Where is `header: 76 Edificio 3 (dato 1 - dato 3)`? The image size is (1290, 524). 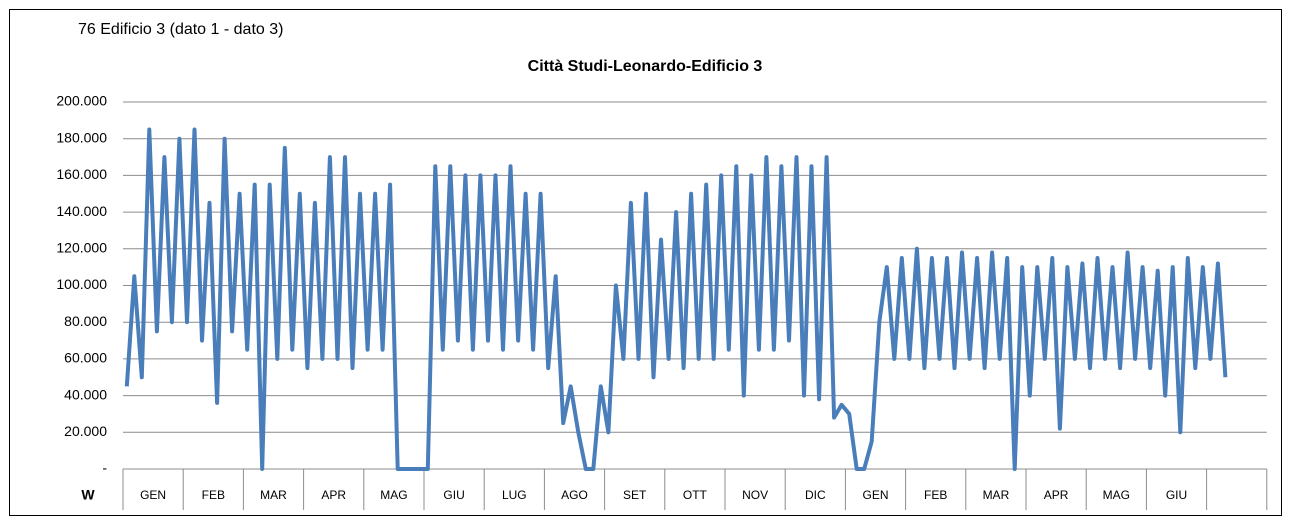 header: 76 Edificio 3 (dato 1 - dato 3) is located at coordinates (180, 29).